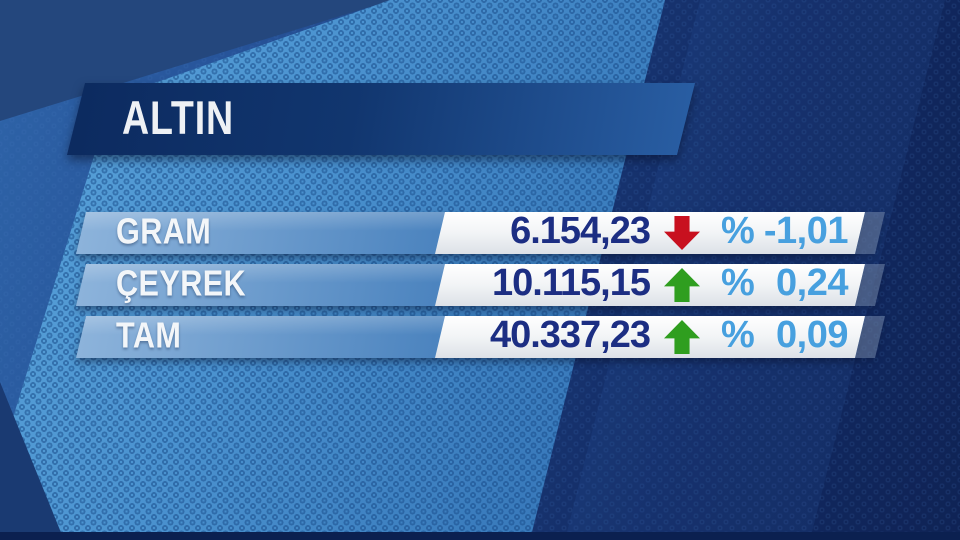 This screenshot has height=540, width=960. Describe the element at coordinates (181, 283) in the screenshot. I see `row-label: ÇEYREK` at that location.